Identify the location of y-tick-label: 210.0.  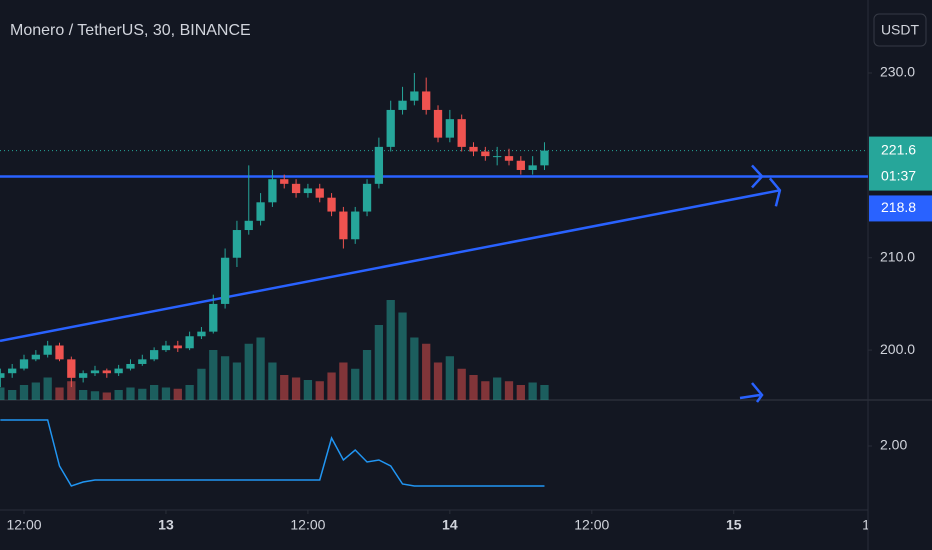
(897, 256).